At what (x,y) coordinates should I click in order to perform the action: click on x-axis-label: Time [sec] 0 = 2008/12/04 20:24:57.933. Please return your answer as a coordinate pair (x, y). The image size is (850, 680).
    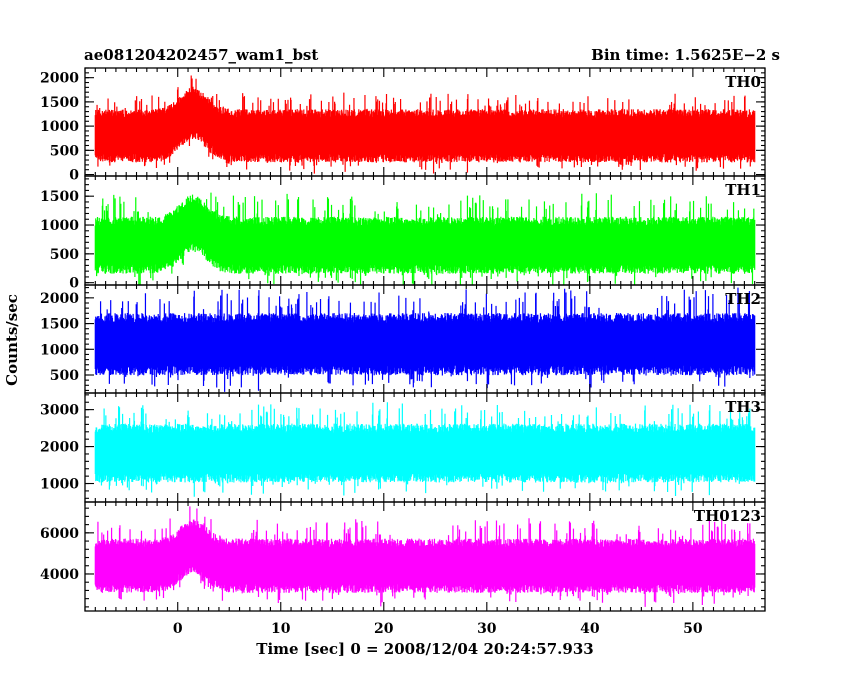
    Looking at the image, I should click on (424, 649).